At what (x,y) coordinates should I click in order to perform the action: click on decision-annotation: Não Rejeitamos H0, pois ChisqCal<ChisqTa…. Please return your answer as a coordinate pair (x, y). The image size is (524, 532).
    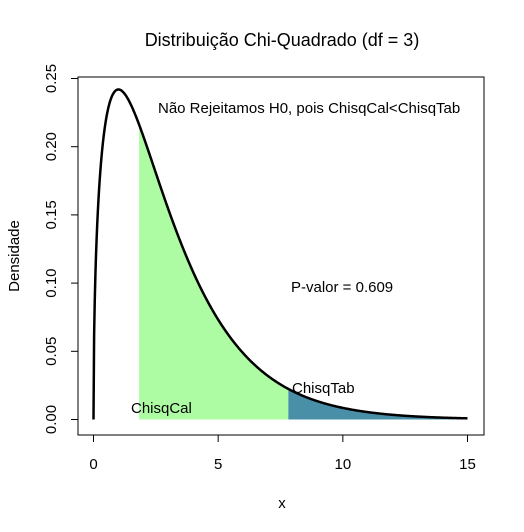
    Looking at the image, I should click on (309, 108).